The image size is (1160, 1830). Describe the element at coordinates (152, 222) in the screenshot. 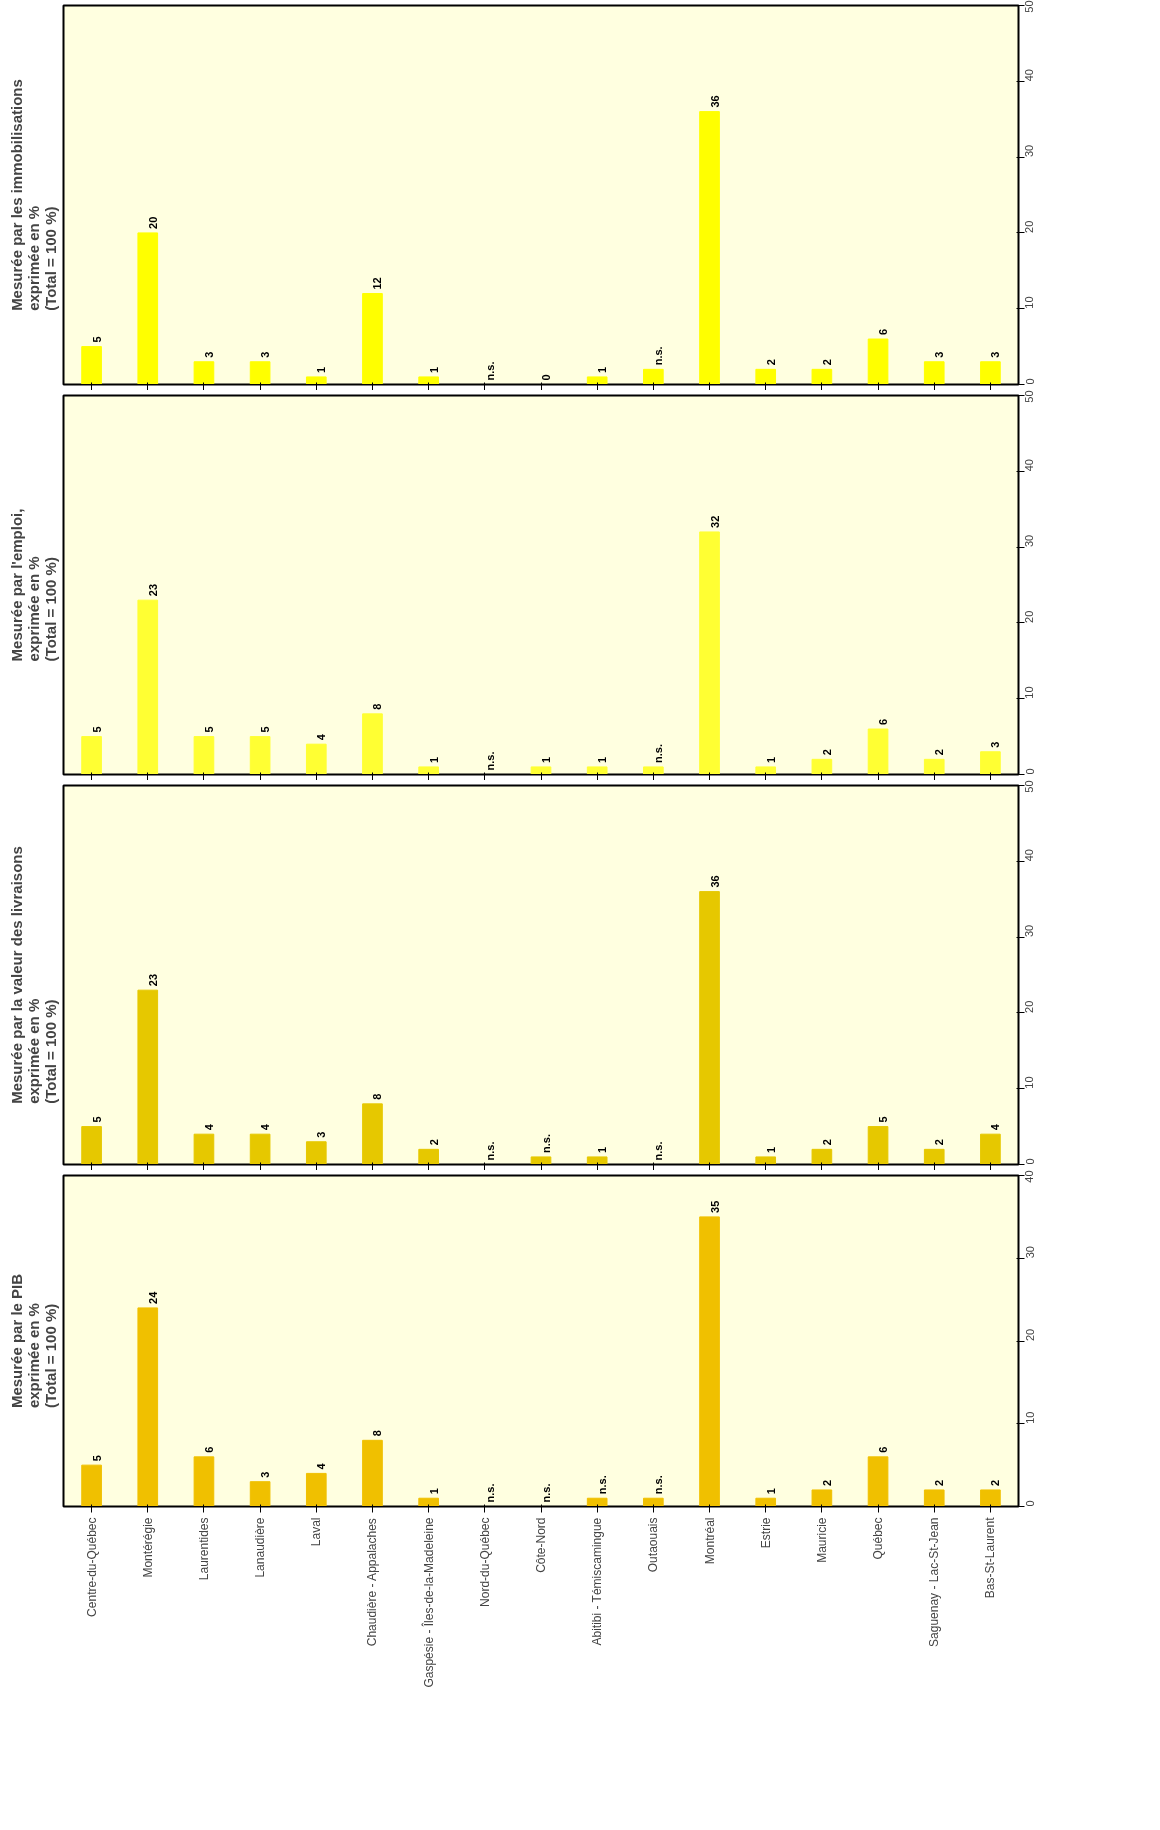

I see `data-label: 20` at that location.